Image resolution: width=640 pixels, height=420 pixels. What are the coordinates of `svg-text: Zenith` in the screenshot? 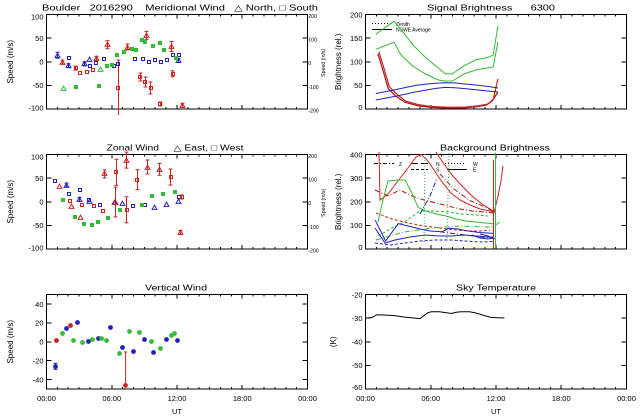 It's located at (403, 25).